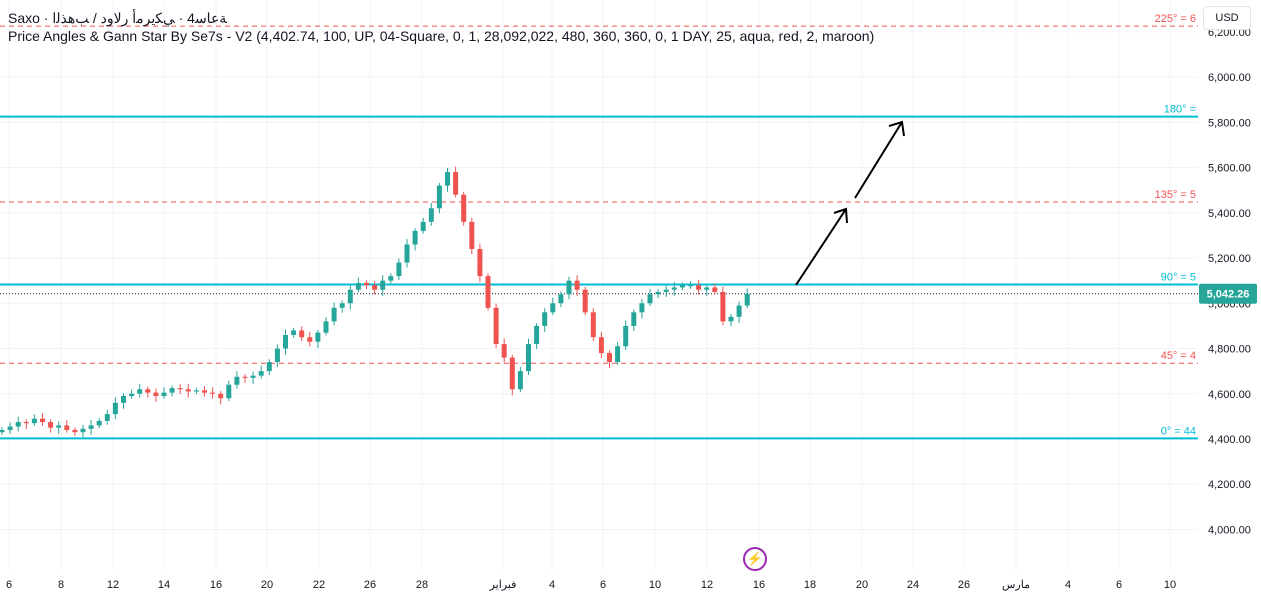 Image resolution: width=1261 pixels, height=598 pixels. What do you see at coordinates (1229, 169) in the screenshot?
I see `price-tick-label: 5,600.00` at bounding box center [1229, 169].